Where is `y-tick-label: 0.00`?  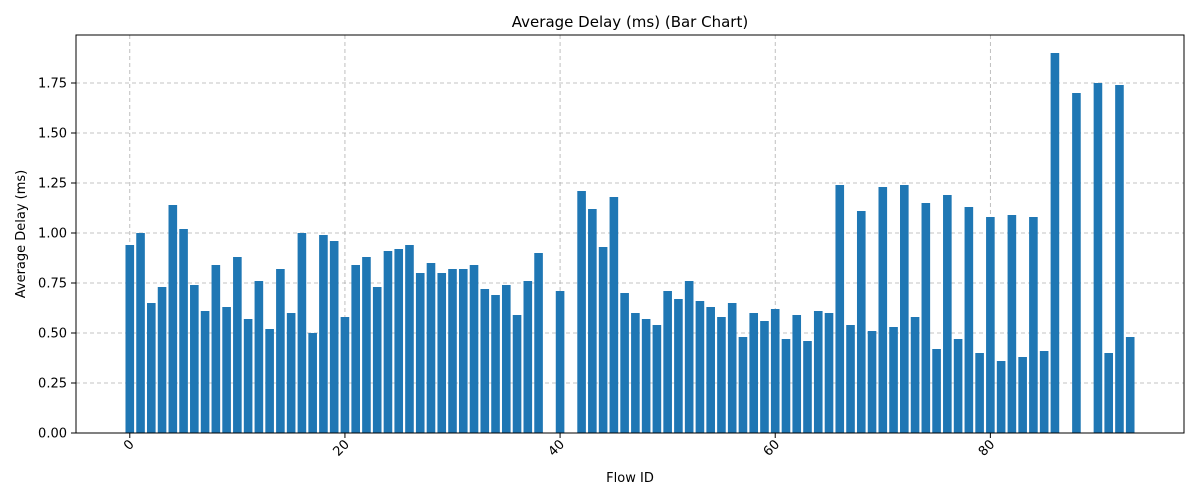
y-tick-label: 0.00 is located at coordinates (52, 434).